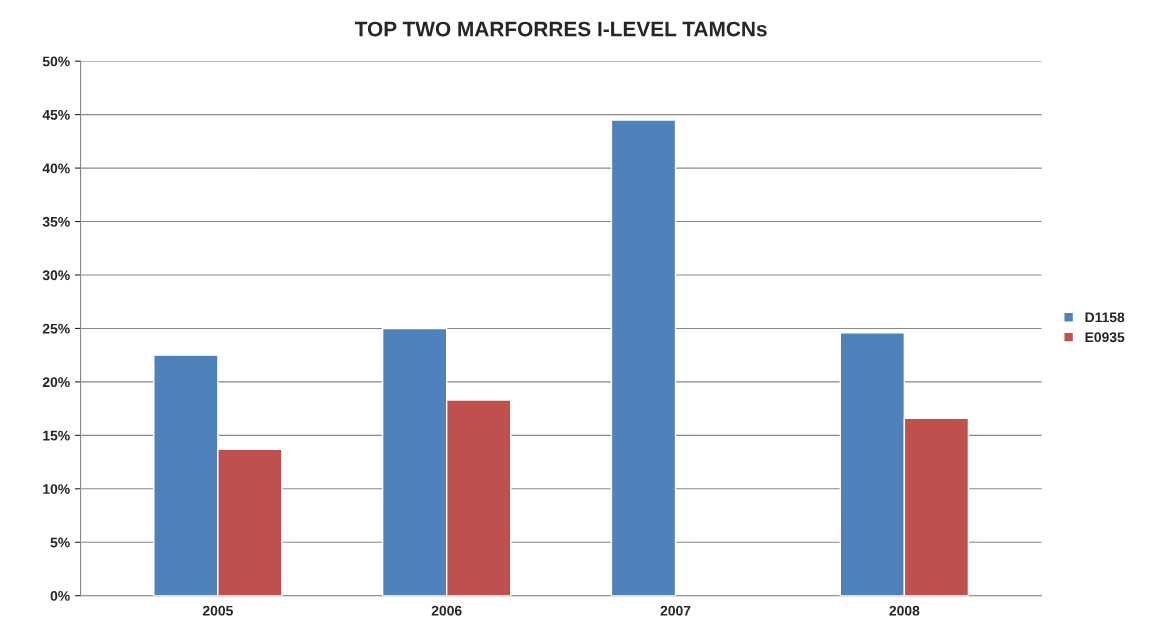  What do you see at coordinates (56, 275) in the screenshot?
I see `y-tick-label: 30%` at bounding box center [56, 275].